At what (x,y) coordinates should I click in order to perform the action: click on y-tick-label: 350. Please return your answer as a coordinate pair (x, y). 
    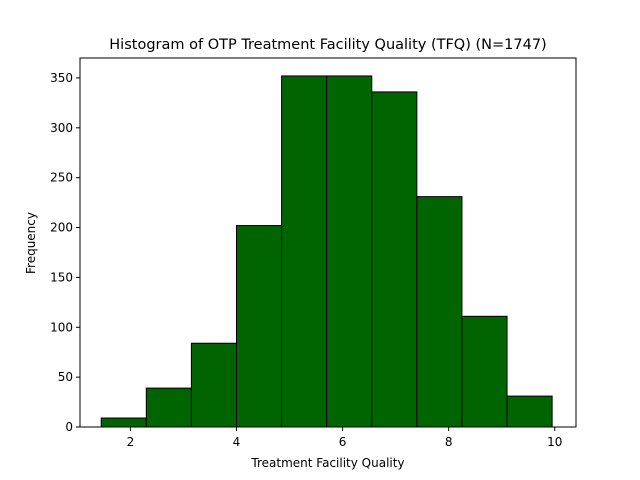
    Looking at the image, I should click on (61, 78).